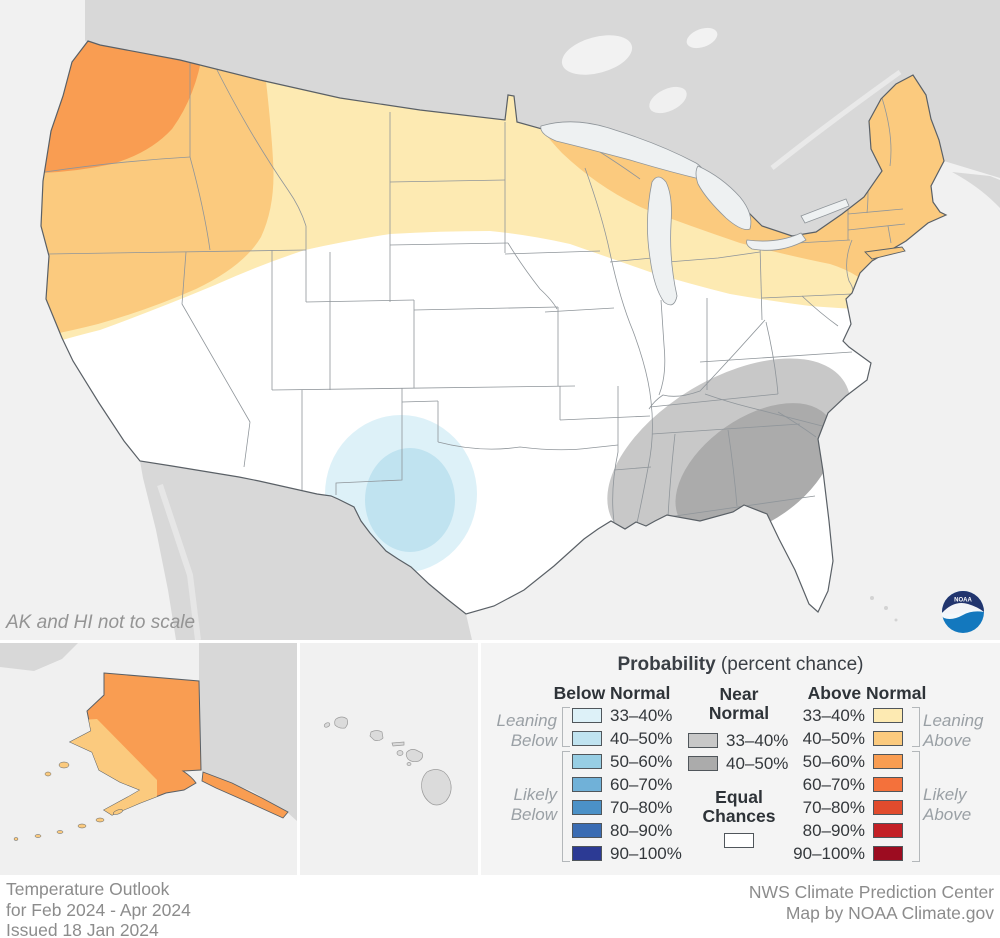 This screenshot has height=938, width=1000. I want to click on outlook-caption-line2: for Feb 2024 - Apr 2024, so click(98, 909).